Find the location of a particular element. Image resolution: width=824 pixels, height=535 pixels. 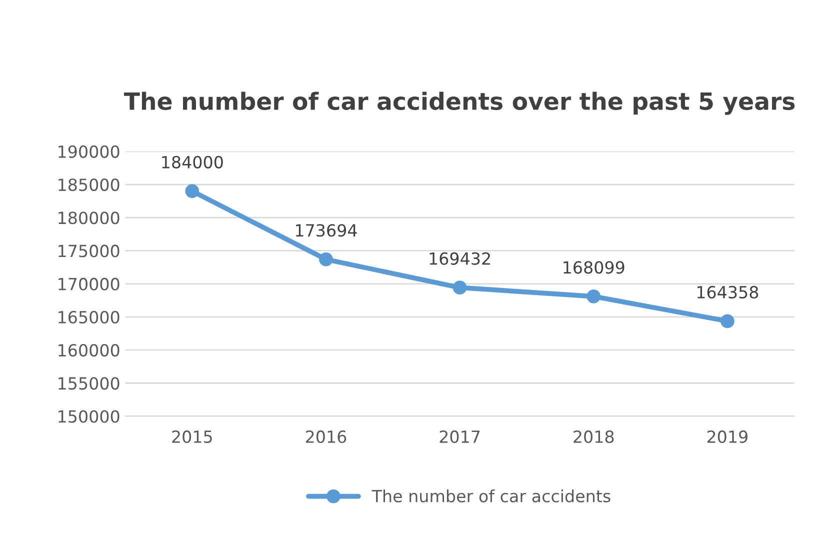

data-label: 184000 is located at coordinates (192, 162).